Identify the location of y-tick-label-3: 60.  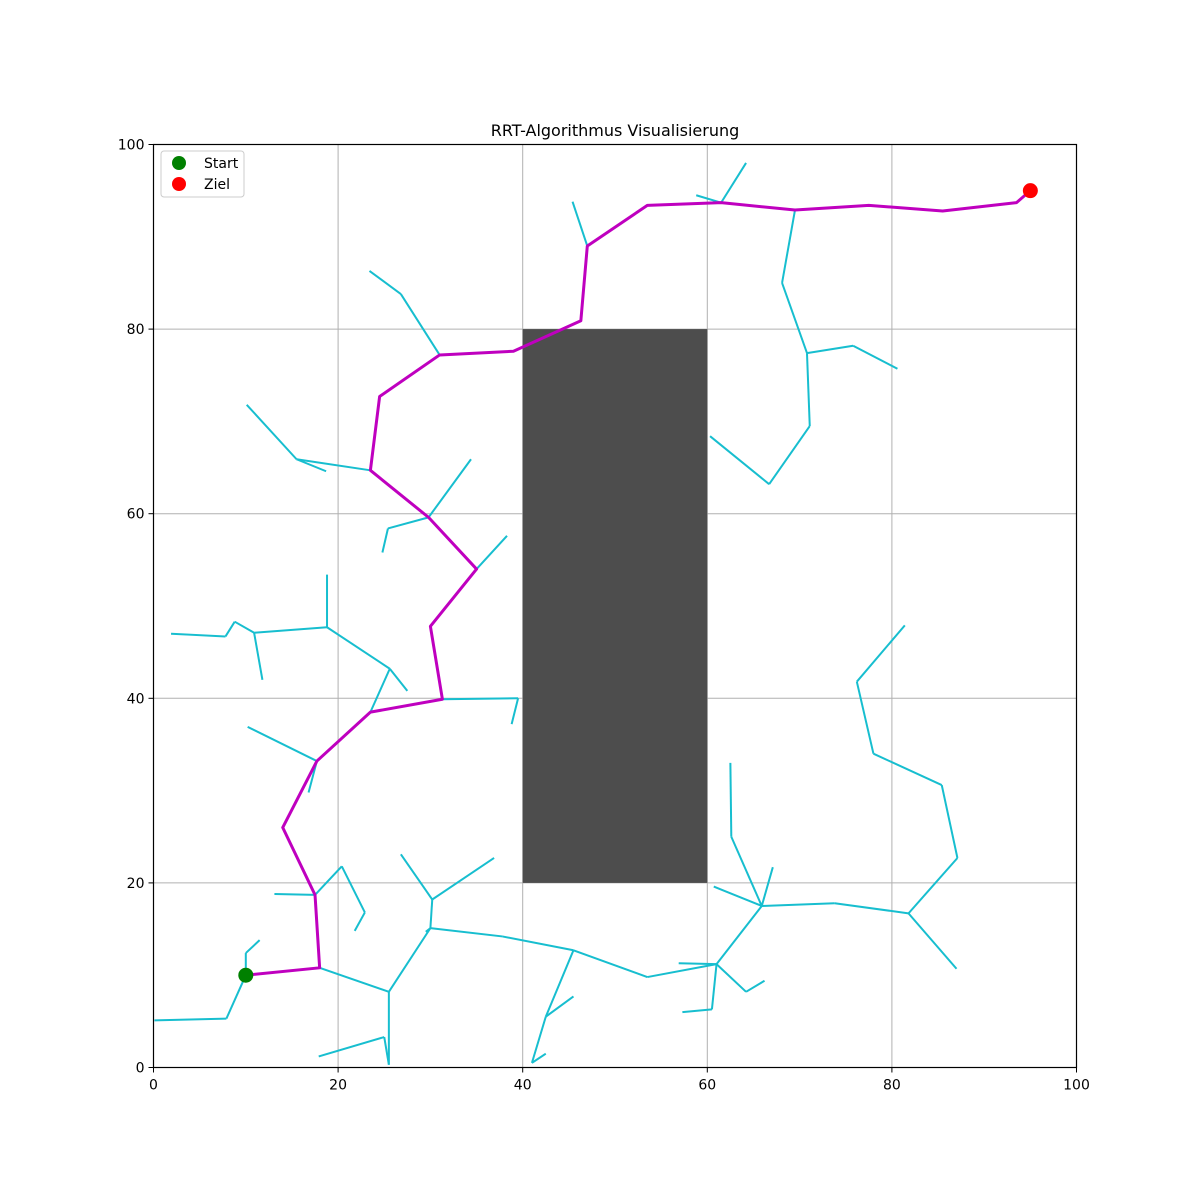
(136, 515).